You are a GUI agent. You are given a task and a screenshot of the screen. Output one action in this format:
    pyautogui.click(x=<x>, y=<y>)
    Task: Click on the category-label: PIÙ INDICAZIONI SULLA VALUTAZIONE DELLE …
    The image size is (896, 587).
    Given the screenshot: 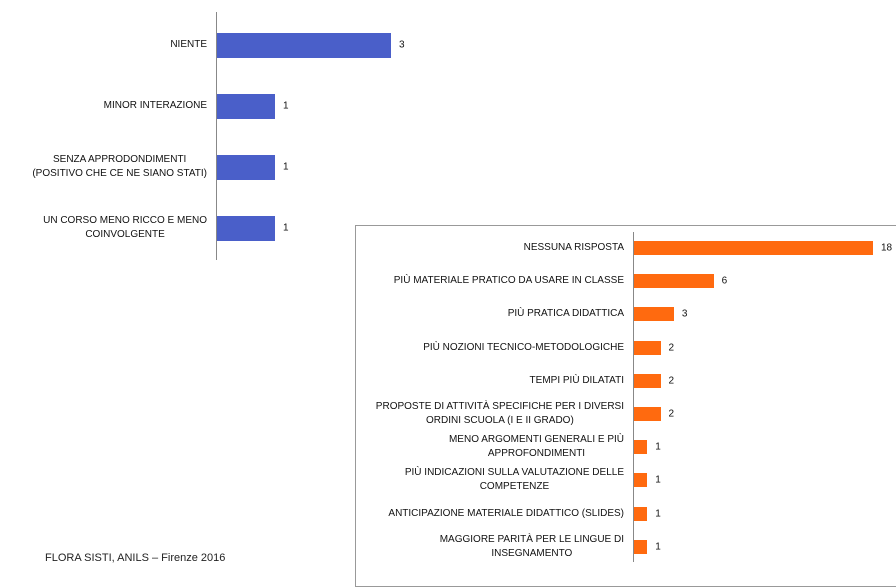 What is the action you would take?
    pyautogui.click(x=514, y=480)
    